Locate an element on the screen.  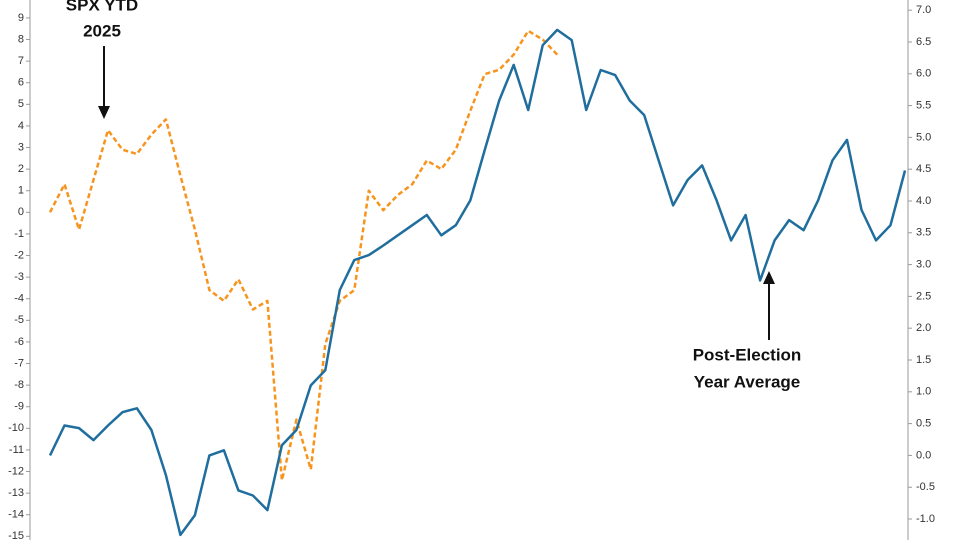
y2-tick-label: 4.5 is located at coordinates (923, 169).